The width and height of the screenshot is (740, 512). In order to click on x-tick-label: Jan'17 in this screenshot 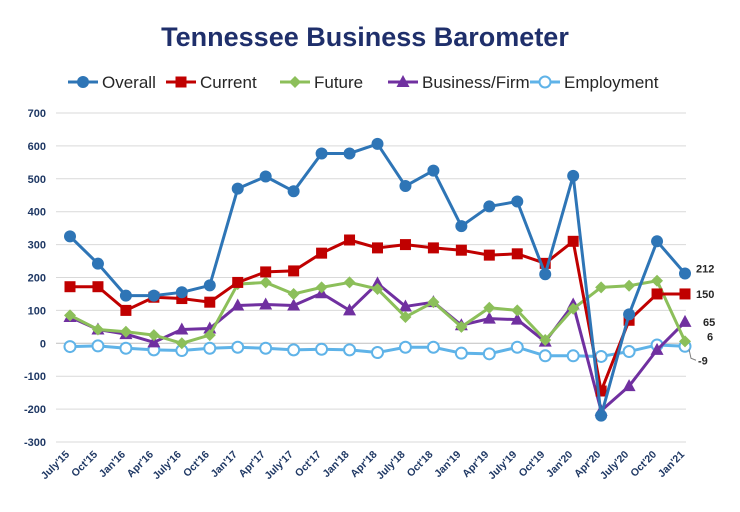, I will do `click(224, 464)`.